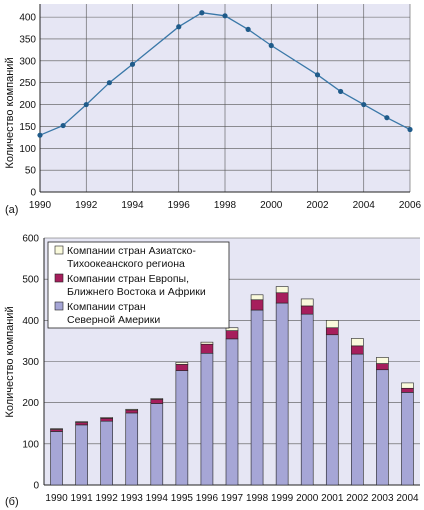  I want to click on bar-chart-y-ticks: 0 100 200 300 400 500 600, so click(30, 363).